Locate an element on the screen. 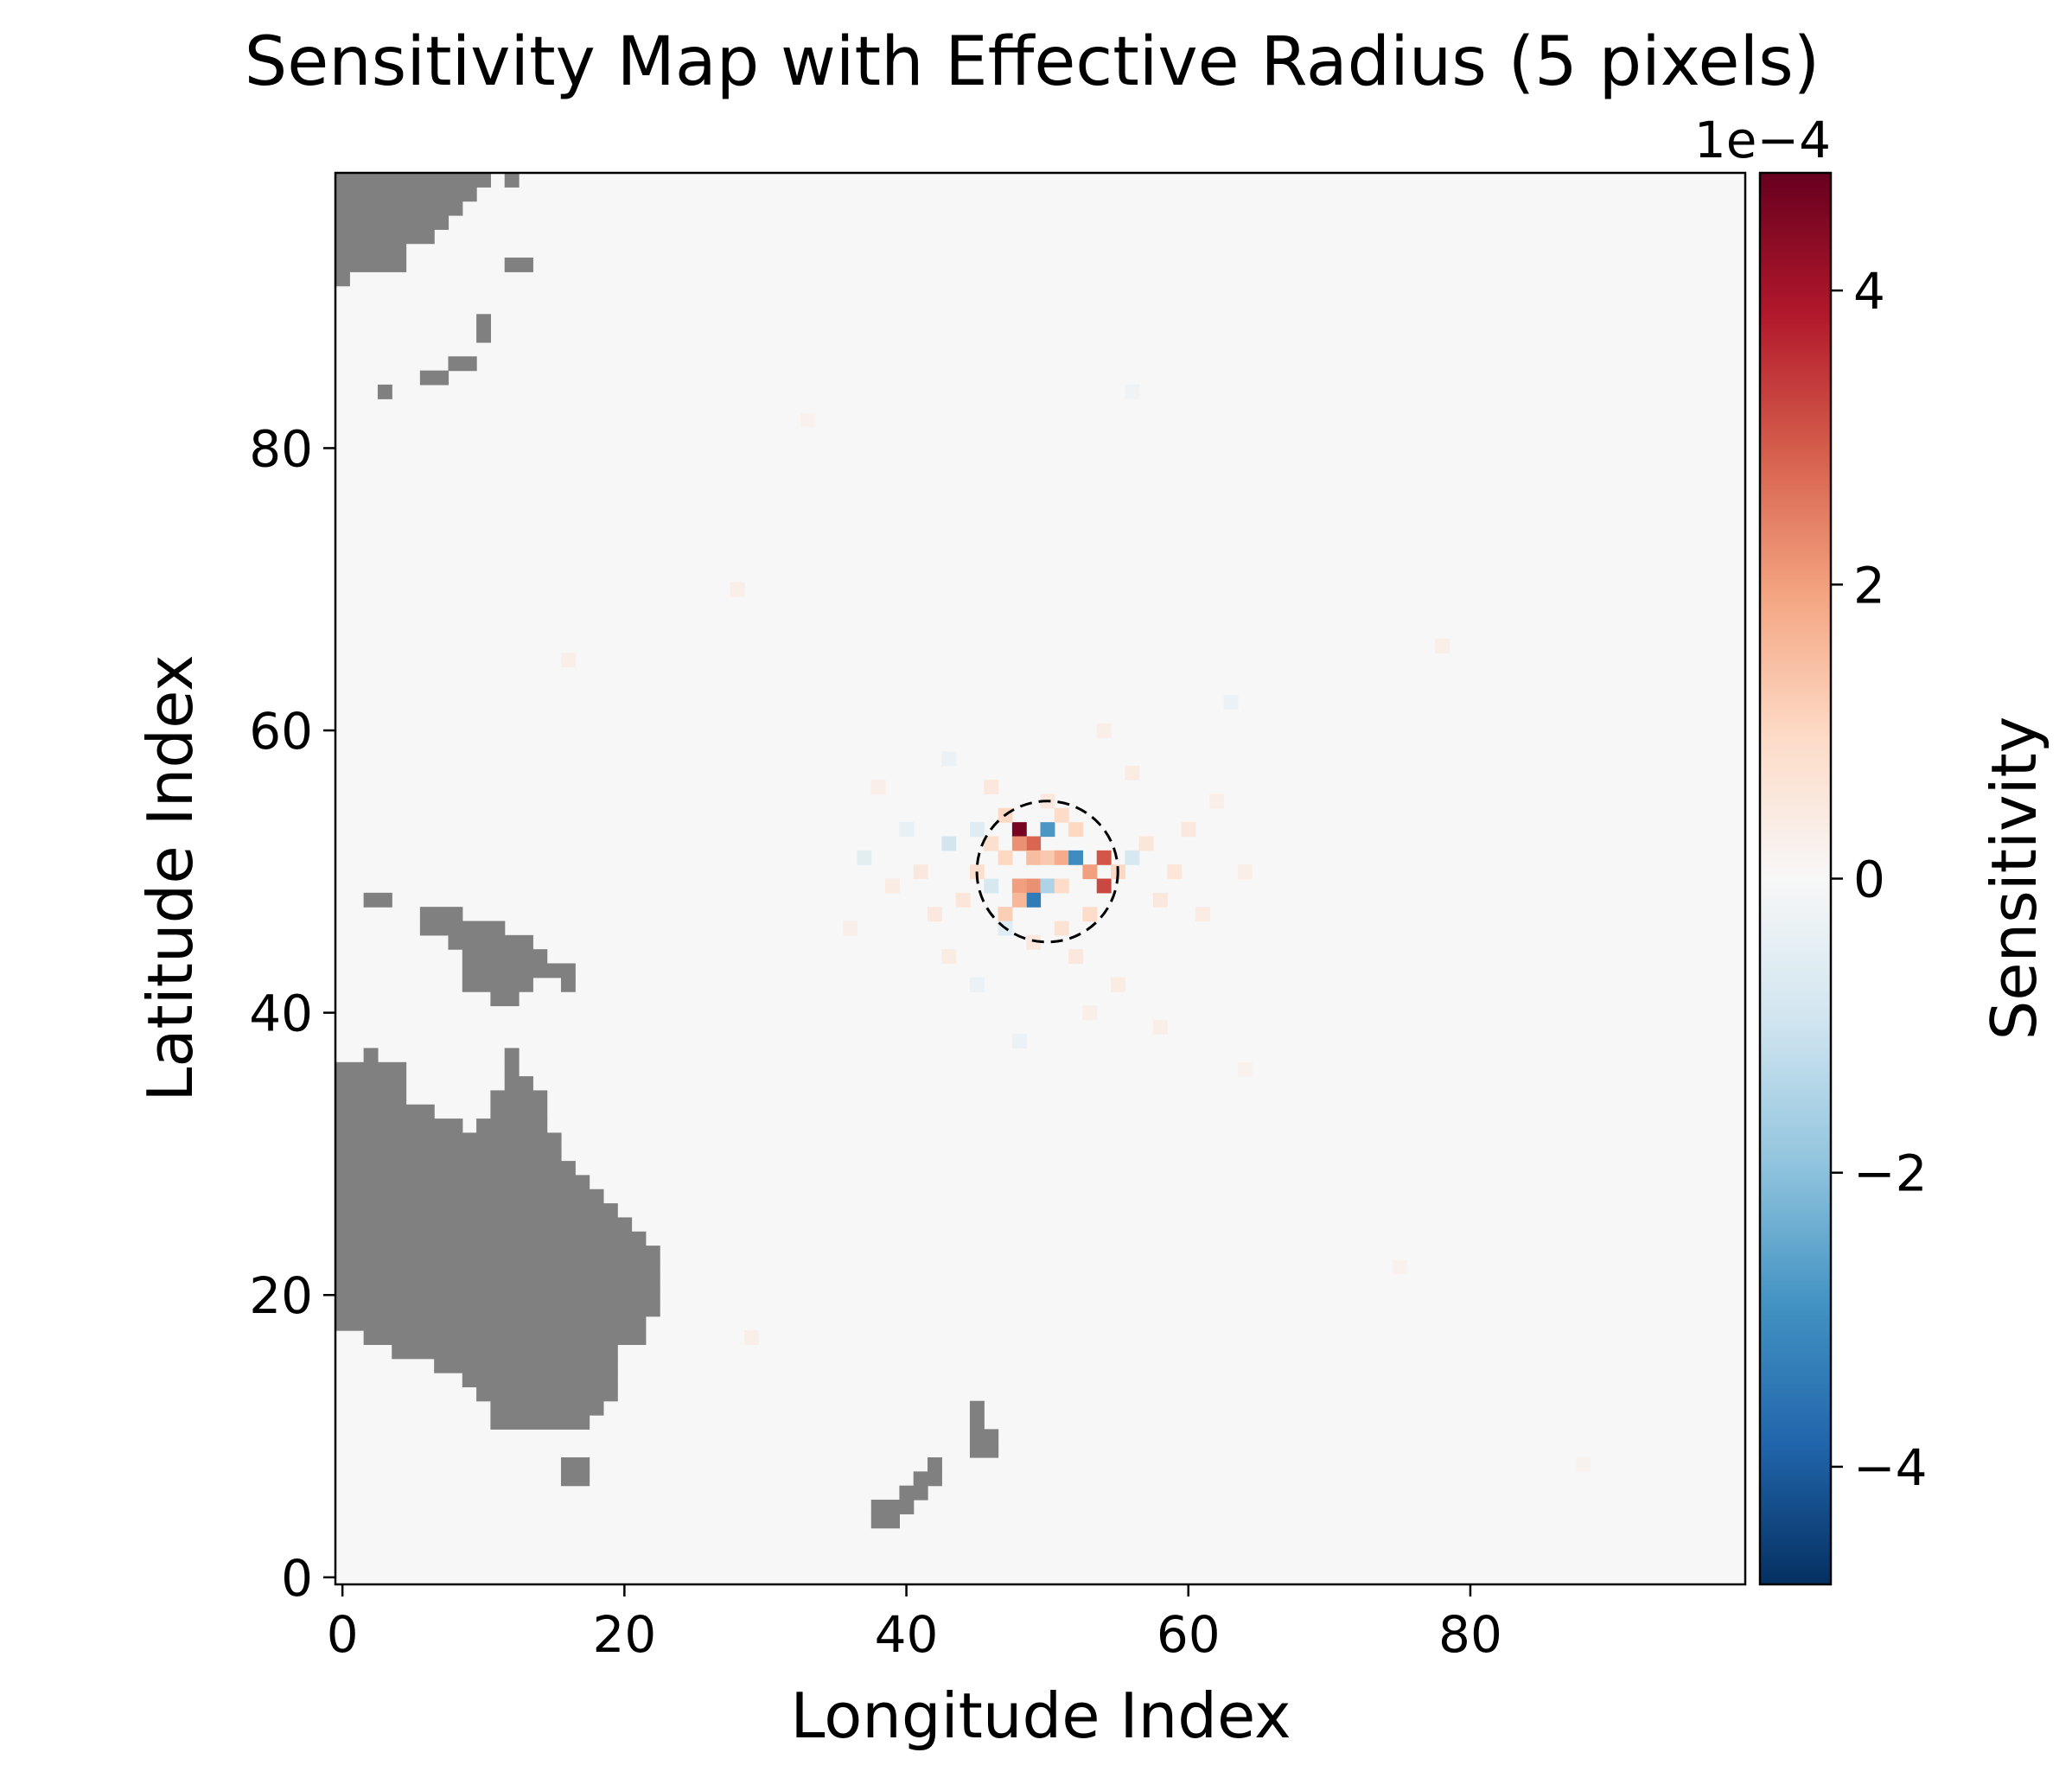 The image size is (2072, 1778). colorbar-tick-label: 2 is located at coordinates (1869, 586).